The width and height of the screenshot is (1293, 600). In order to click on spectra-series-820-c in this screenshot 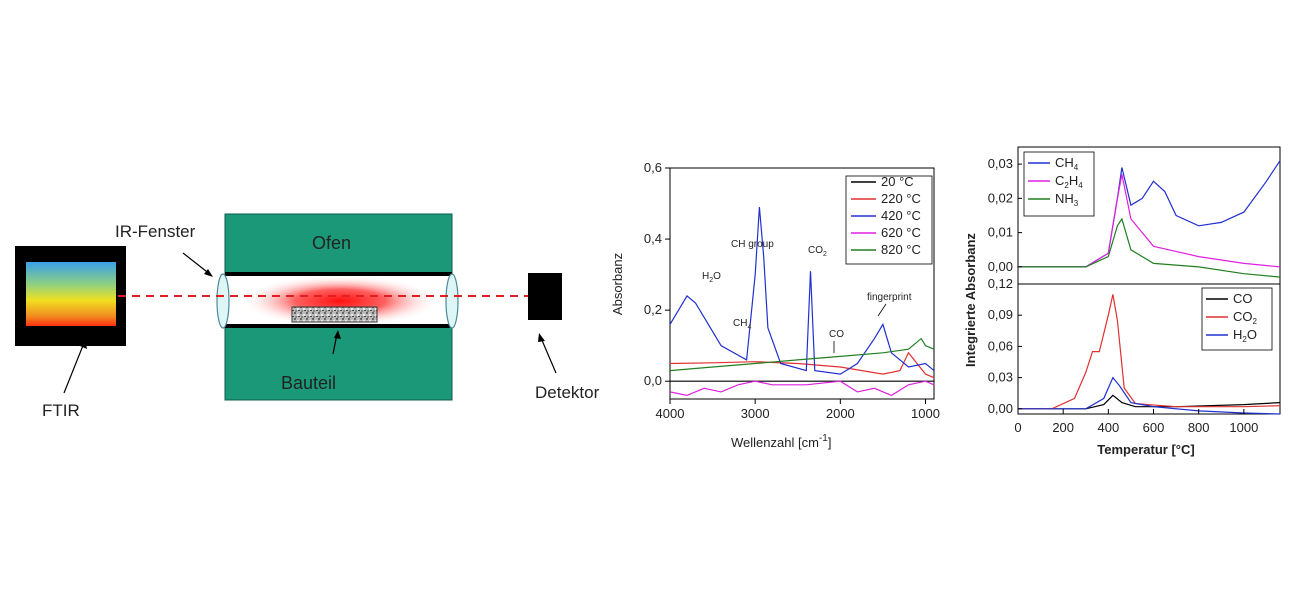, I will do `click(802, 354)`.